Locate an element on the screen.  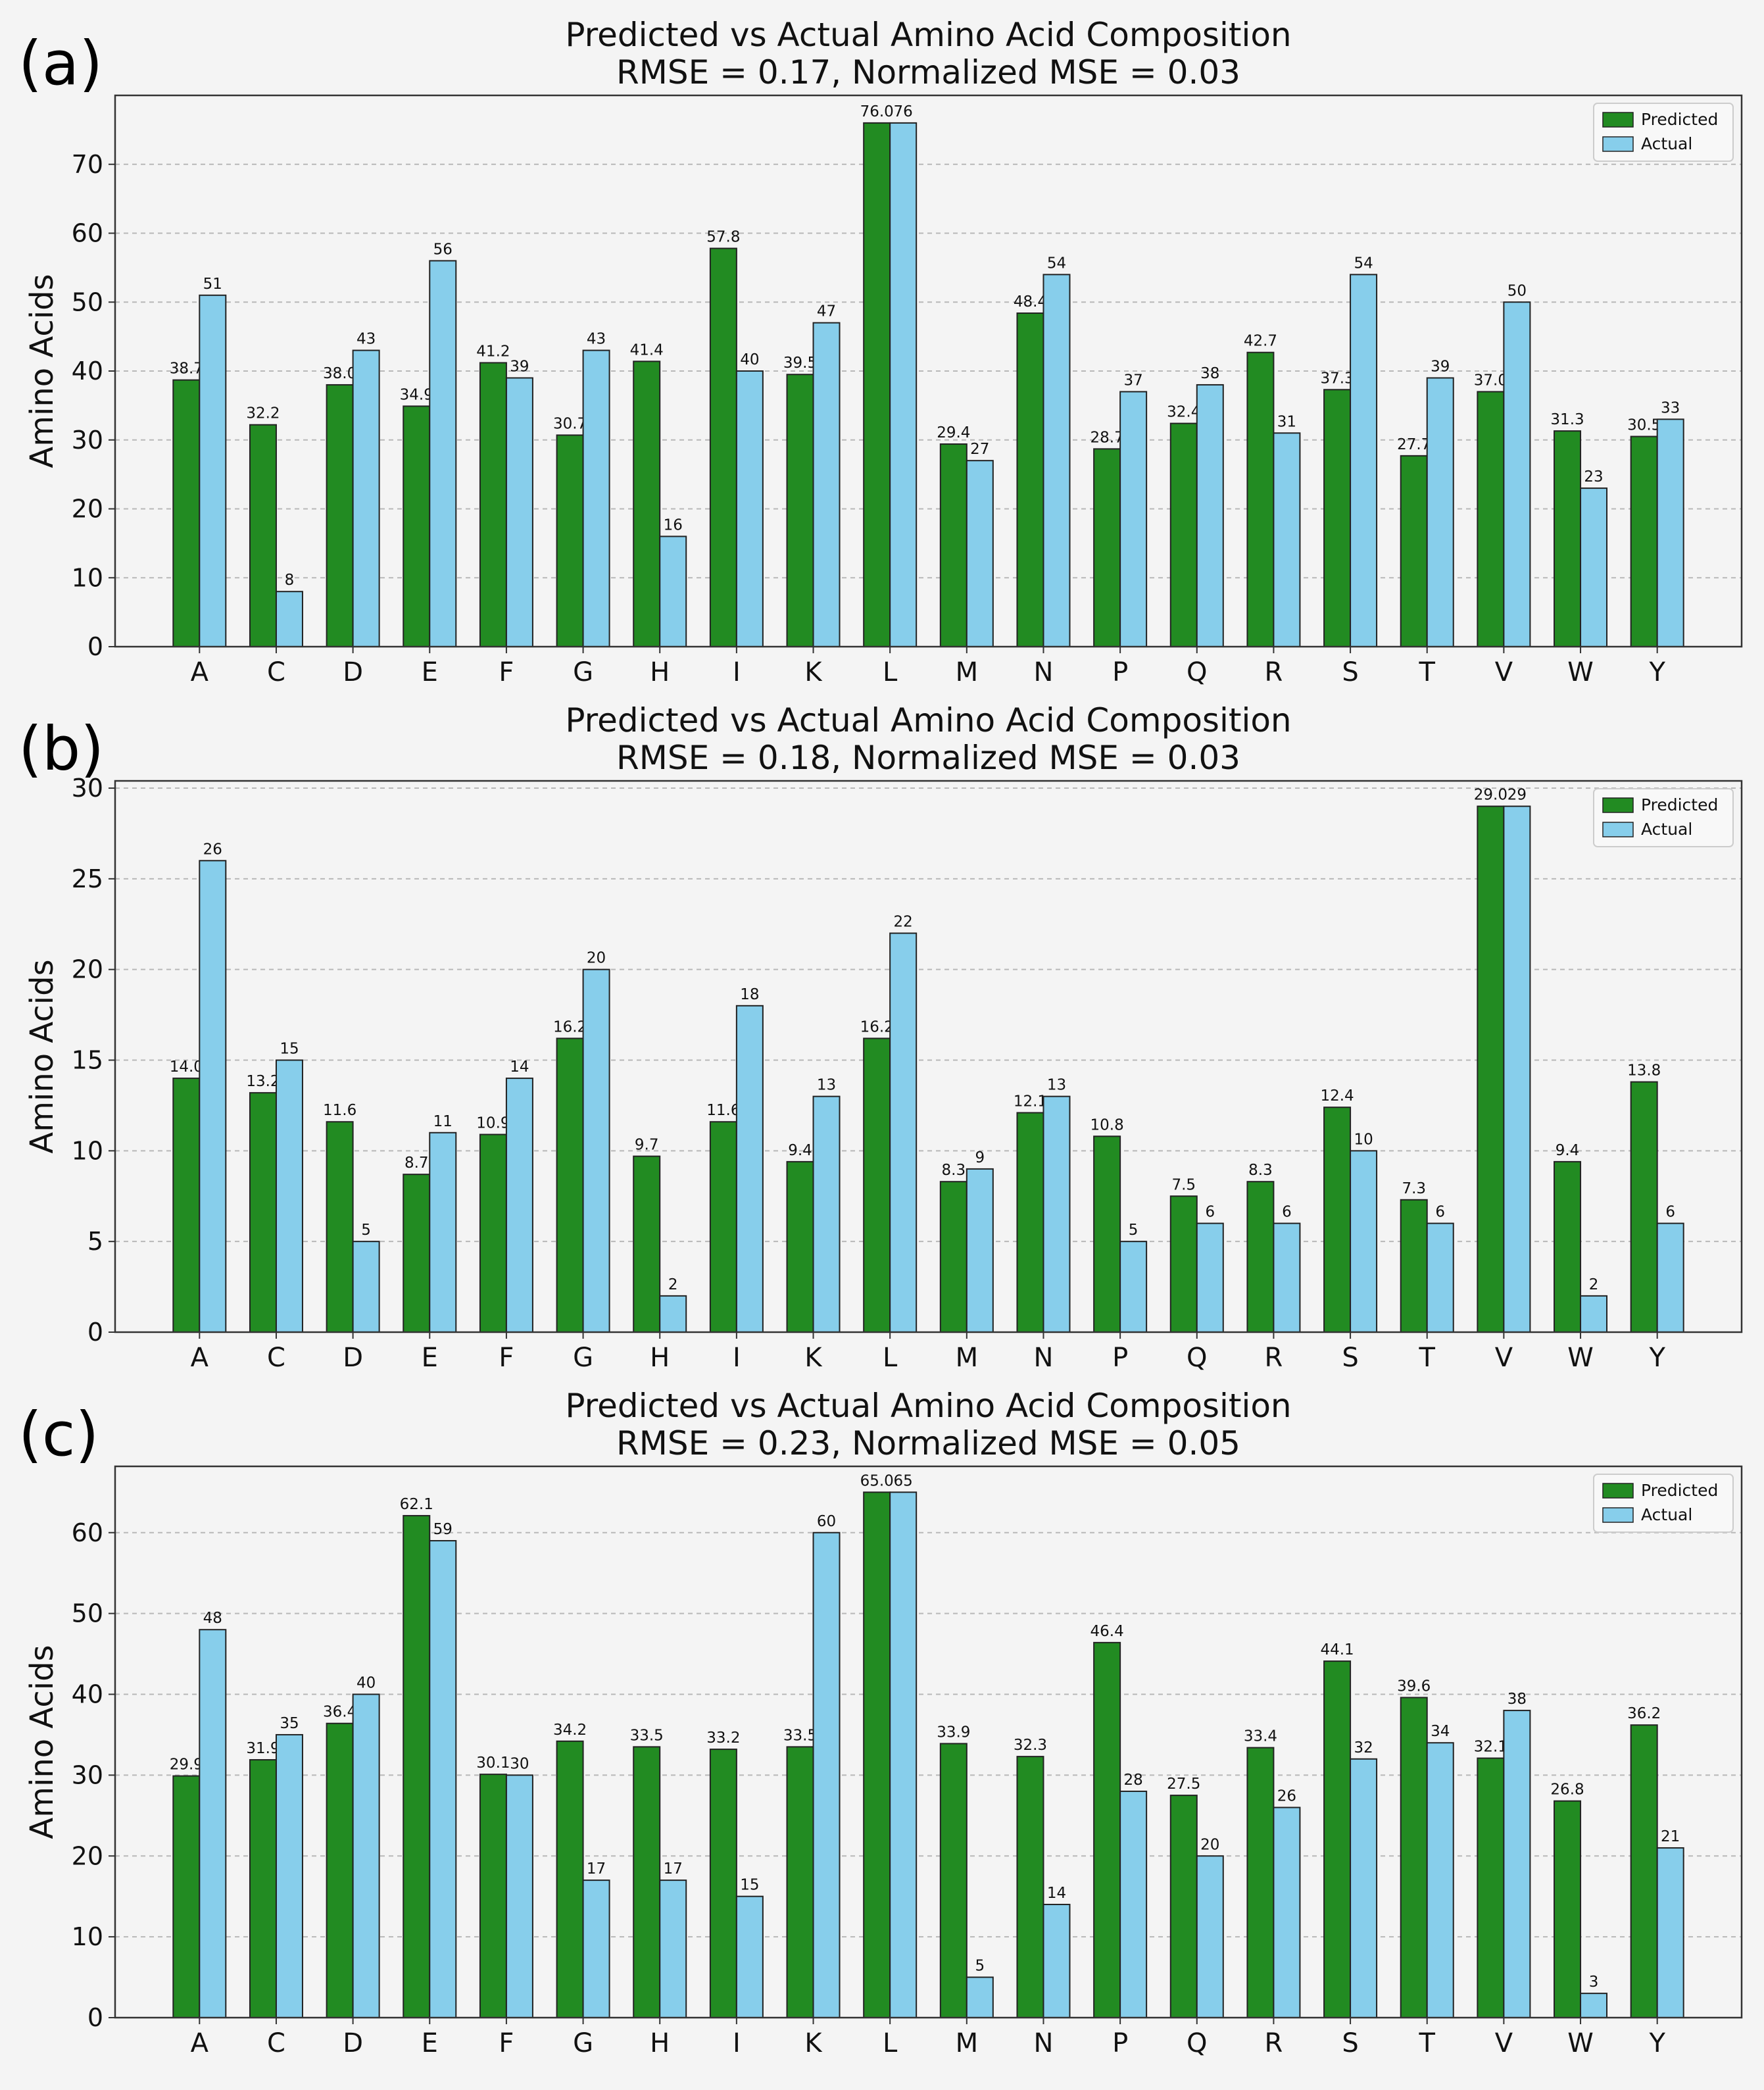
x-tick-label: R is located at coordinates (1274, 1358).